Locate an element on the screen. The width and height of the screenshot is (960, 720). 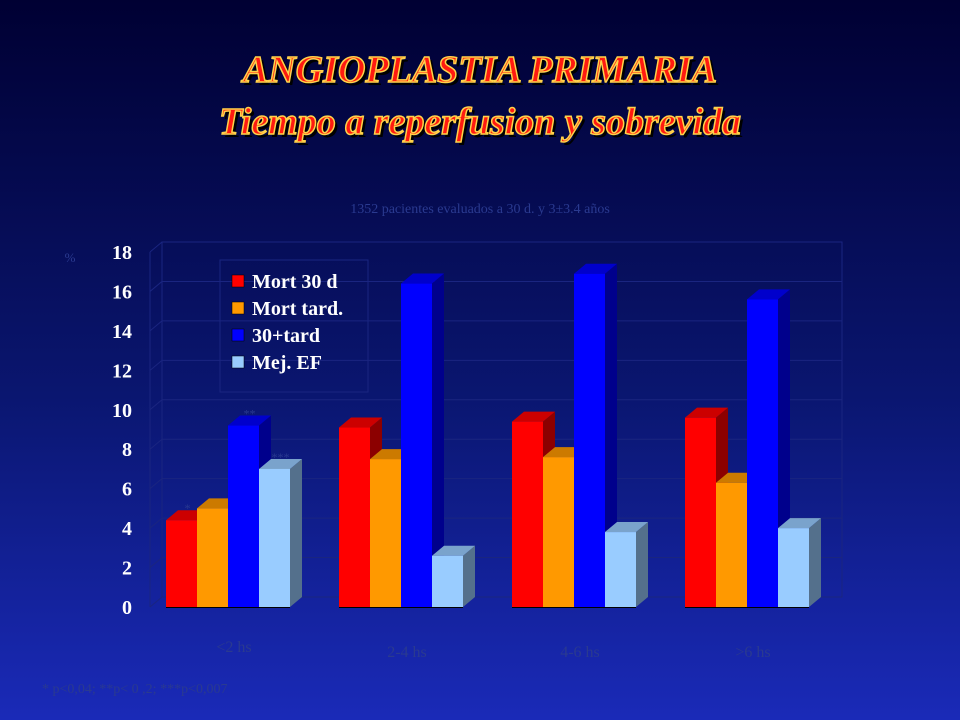
y-tick-label: 4 is located at coordinates (127, 529).